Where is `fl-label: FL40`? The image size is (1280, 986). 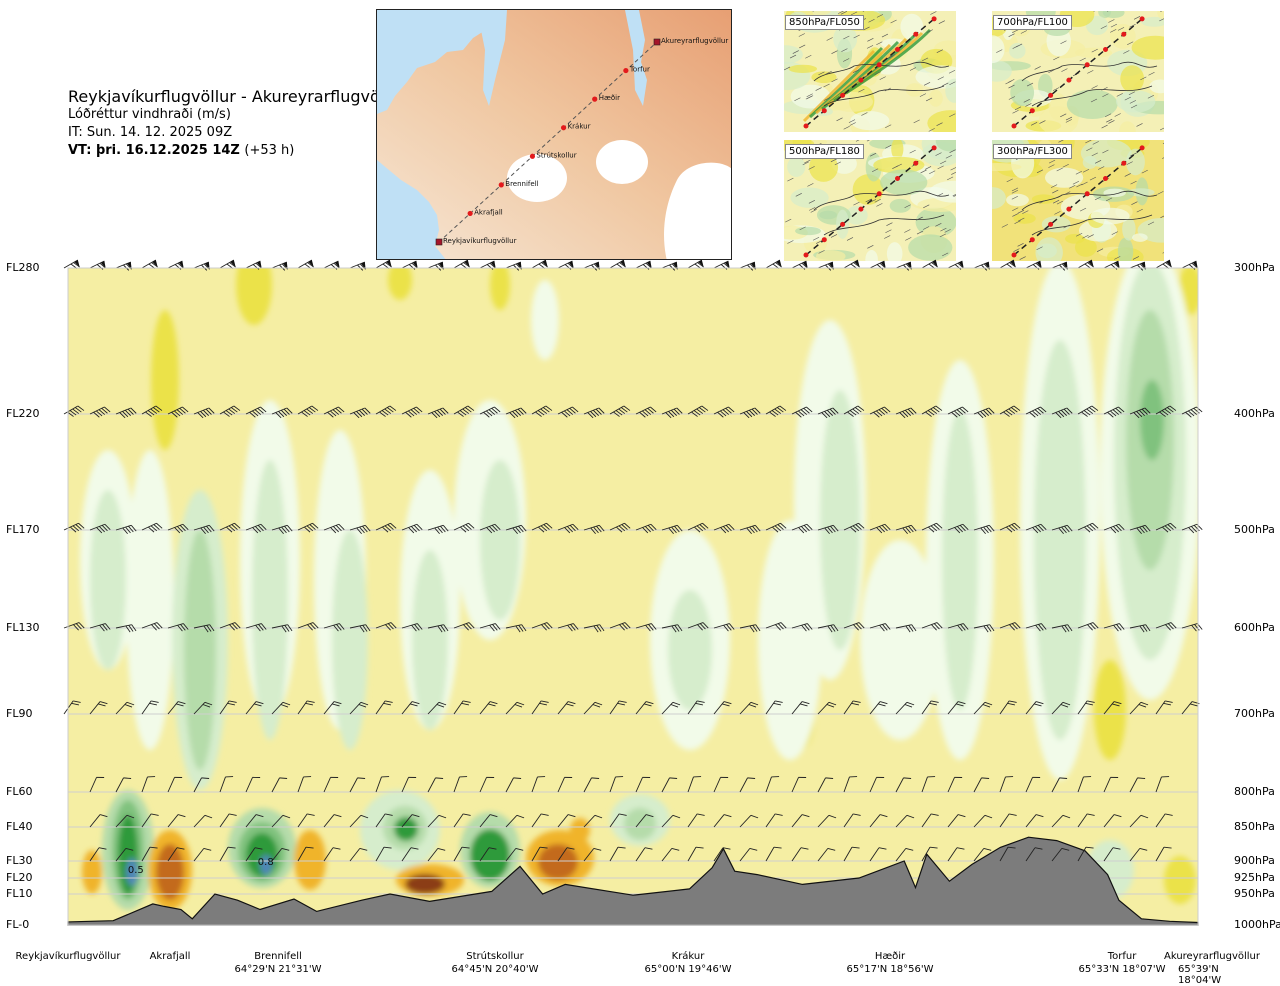
fl-label: FL40 is located at coordinates (19, 826).